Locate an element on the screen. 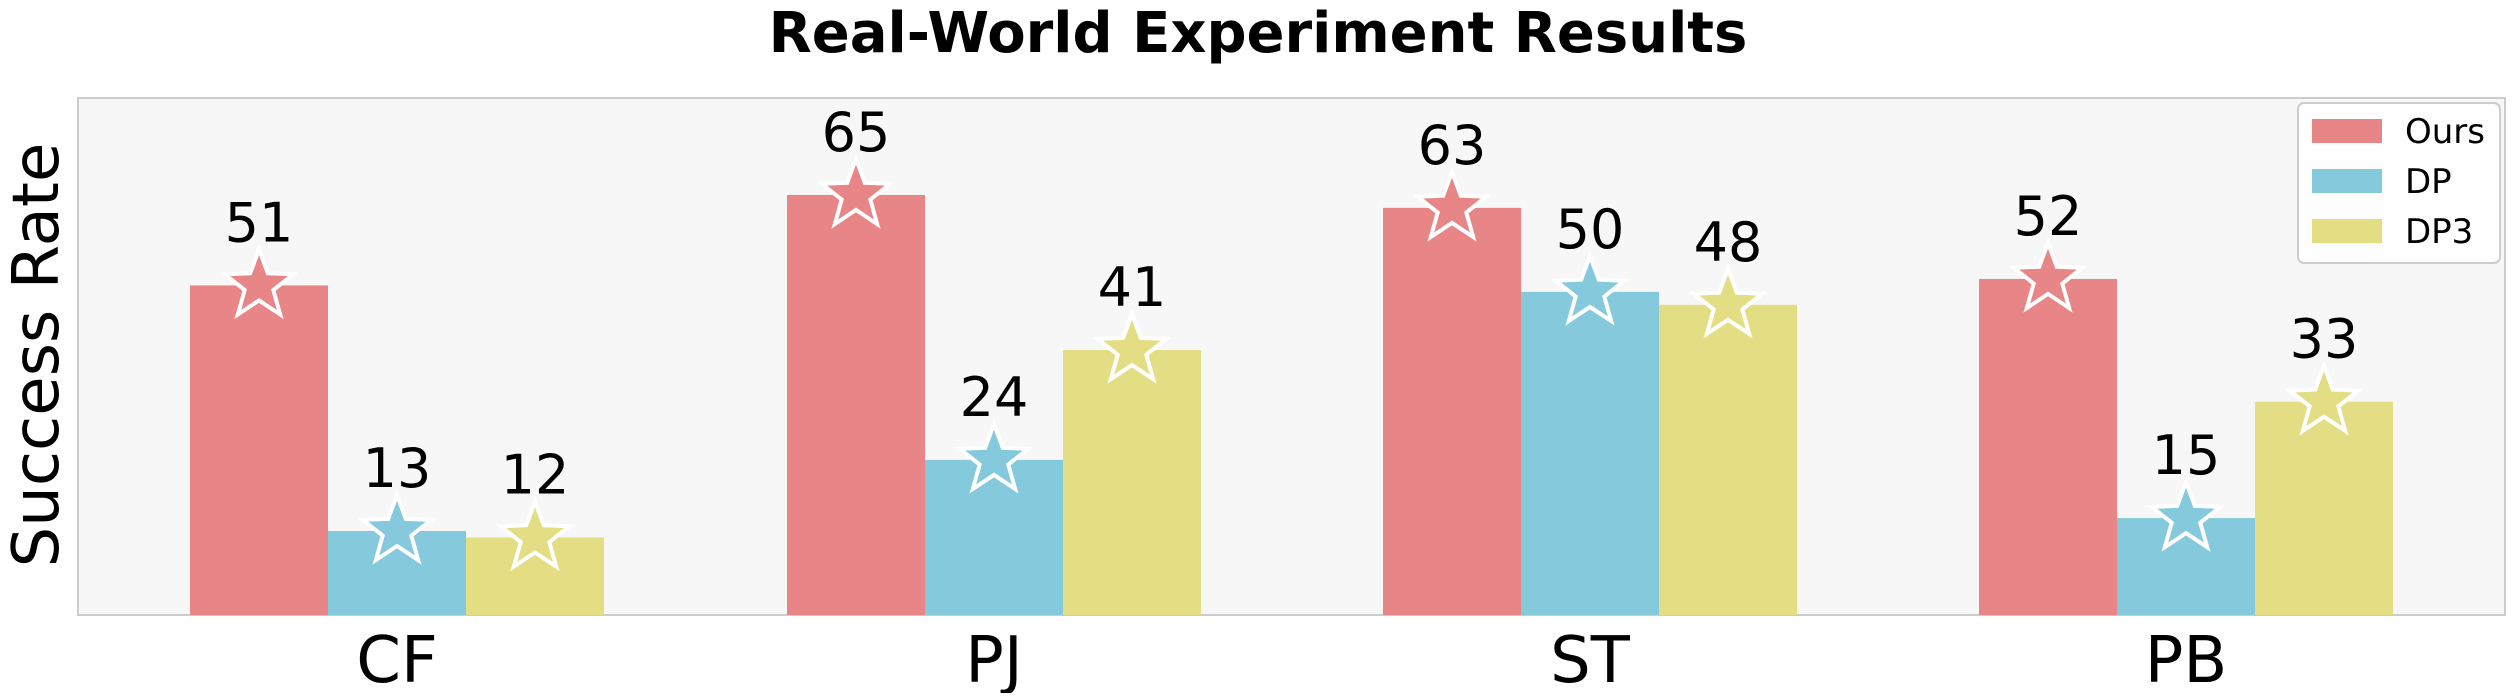  bar-dp-pj is located at coordinates (994, 537).